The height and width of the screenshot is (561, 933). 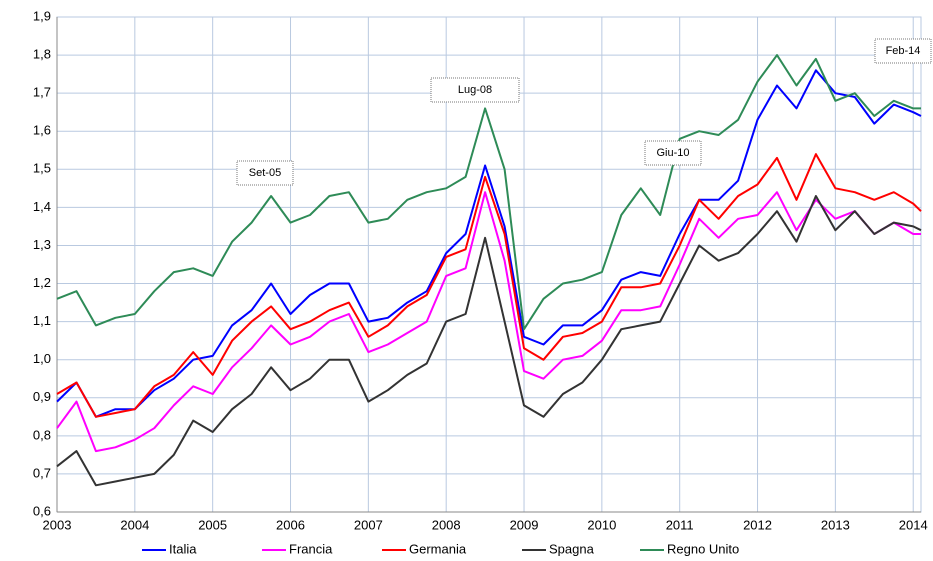 What do you see at coordinates (368, 524) in the screenshot?
I see `x-tick-label: 2007` at bounding box center [368, 524].